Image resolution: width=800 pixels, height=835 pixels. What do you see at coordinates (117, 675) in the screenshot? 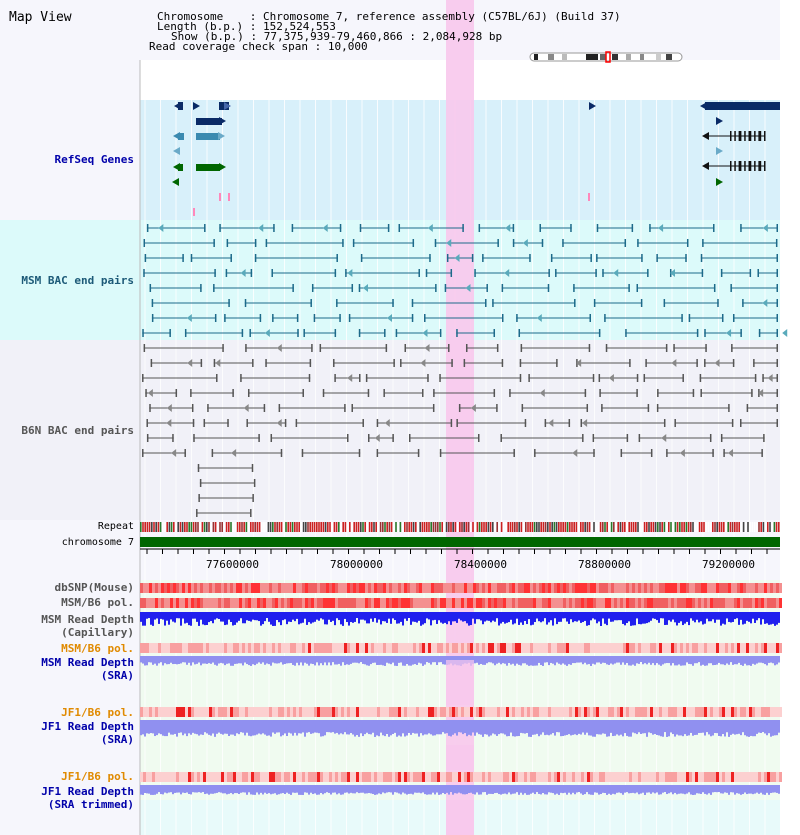
I see `track-label-msm-depth-sra-2: (SRA)` at bounding box center [117, 675].